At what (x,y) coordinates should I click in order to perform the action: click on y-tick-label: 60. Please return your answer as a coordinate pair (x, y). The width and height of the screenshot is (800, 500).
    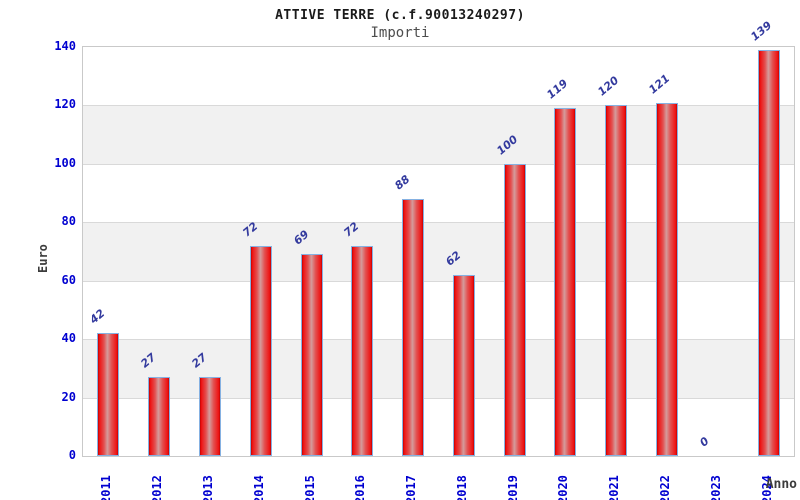
    Looking at the image, I should click on (68, 279).